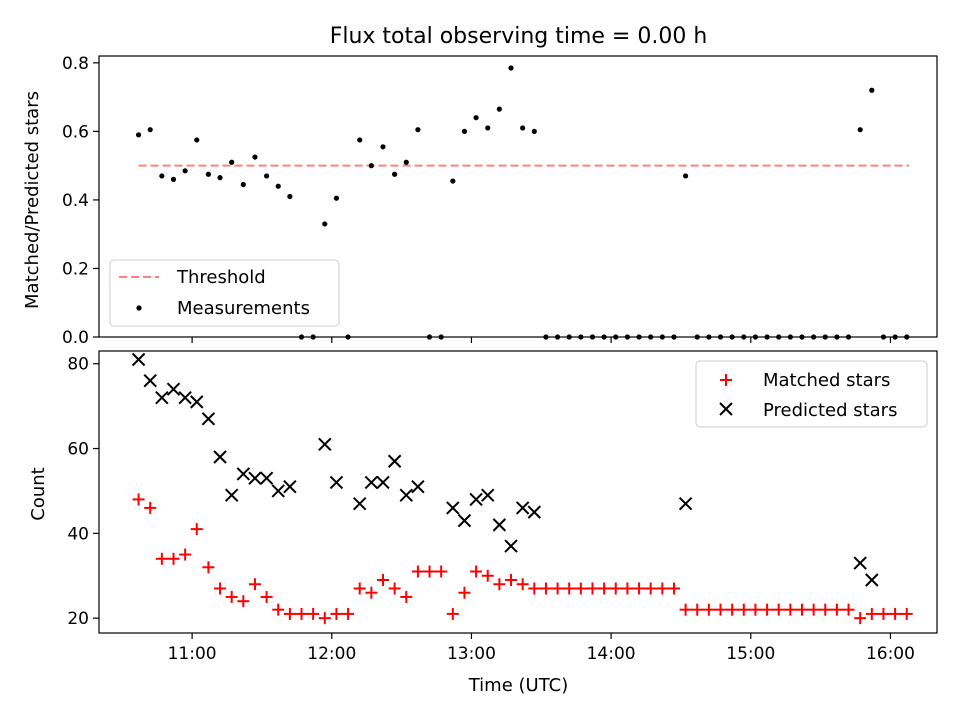 Image resolution: width=960 pixels, height=720 pixels. I want to click on ratio-y-tick-label: 0.4, so click(75, 201).